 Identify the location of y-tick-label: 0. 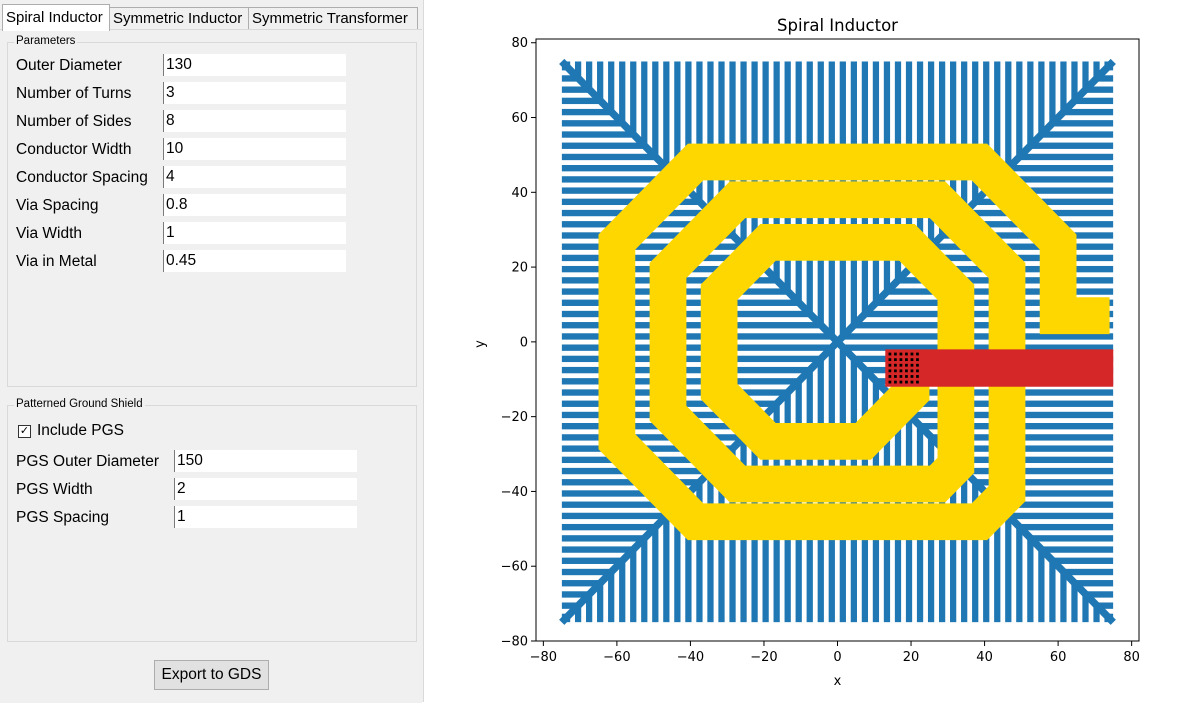
(524, 342).